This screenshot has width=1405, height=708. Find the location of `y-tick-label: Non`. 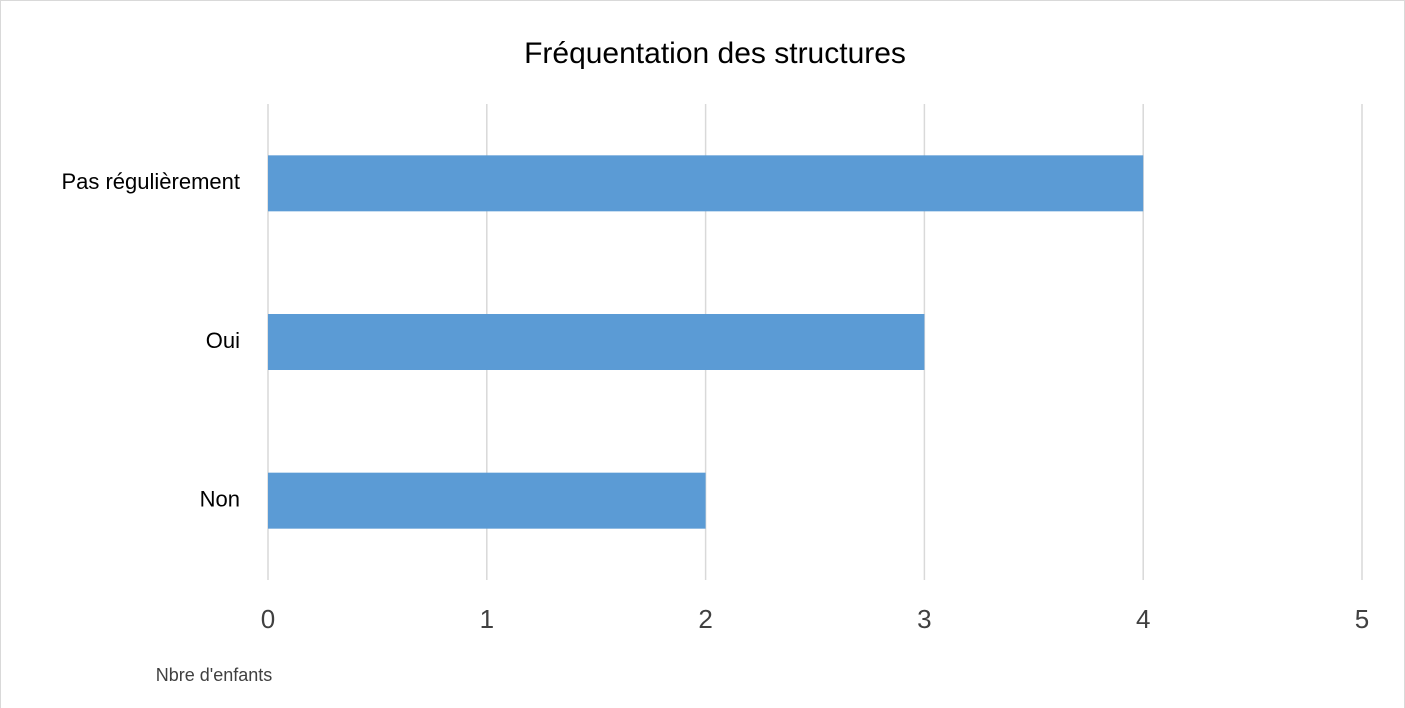

y-tick-label: Non is located at coordinates (220, 498).